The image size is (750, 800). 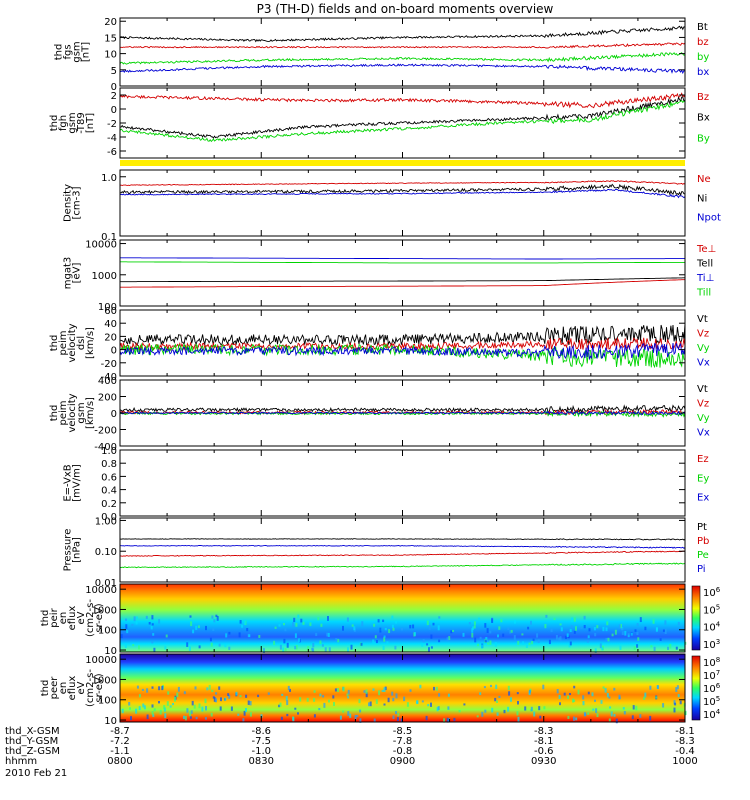 I want to click on y-tick-label: 400, so click(x=107, y=381).